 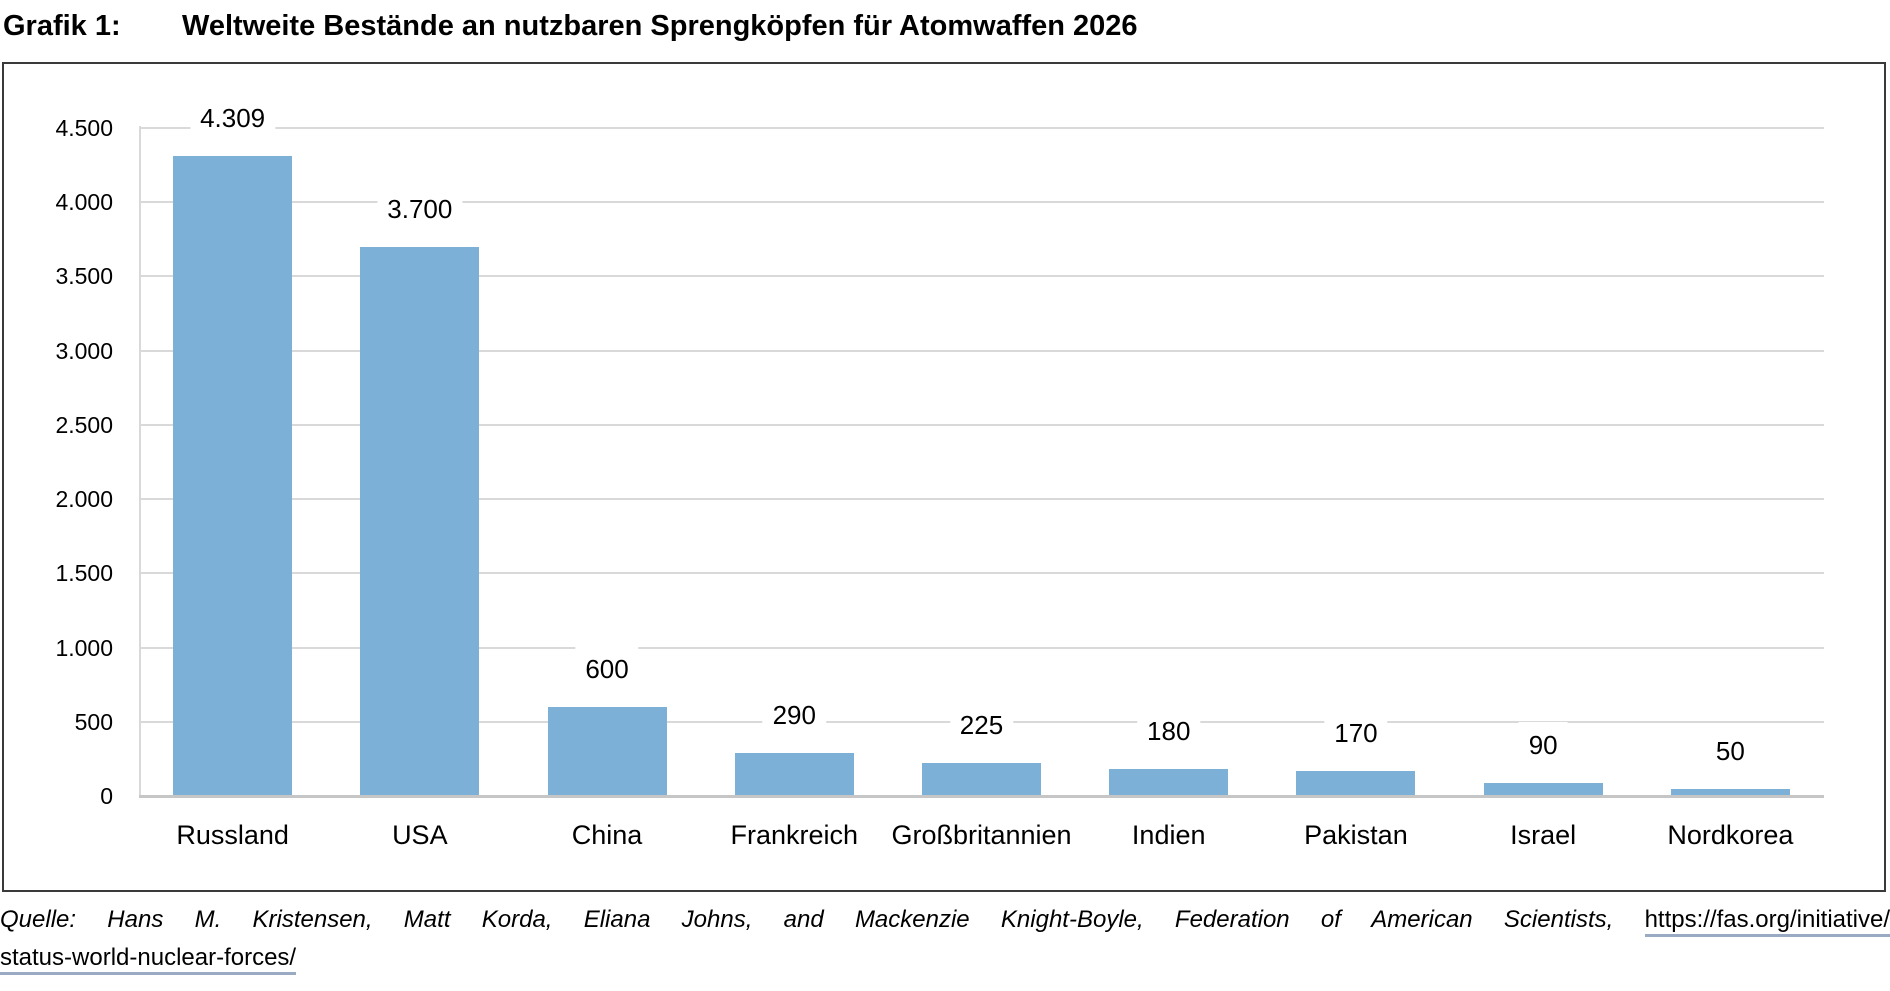 What do you see at coordinates (607, 751) in the screenshot?
I see `bar-china` at bounding box center [607, 751].